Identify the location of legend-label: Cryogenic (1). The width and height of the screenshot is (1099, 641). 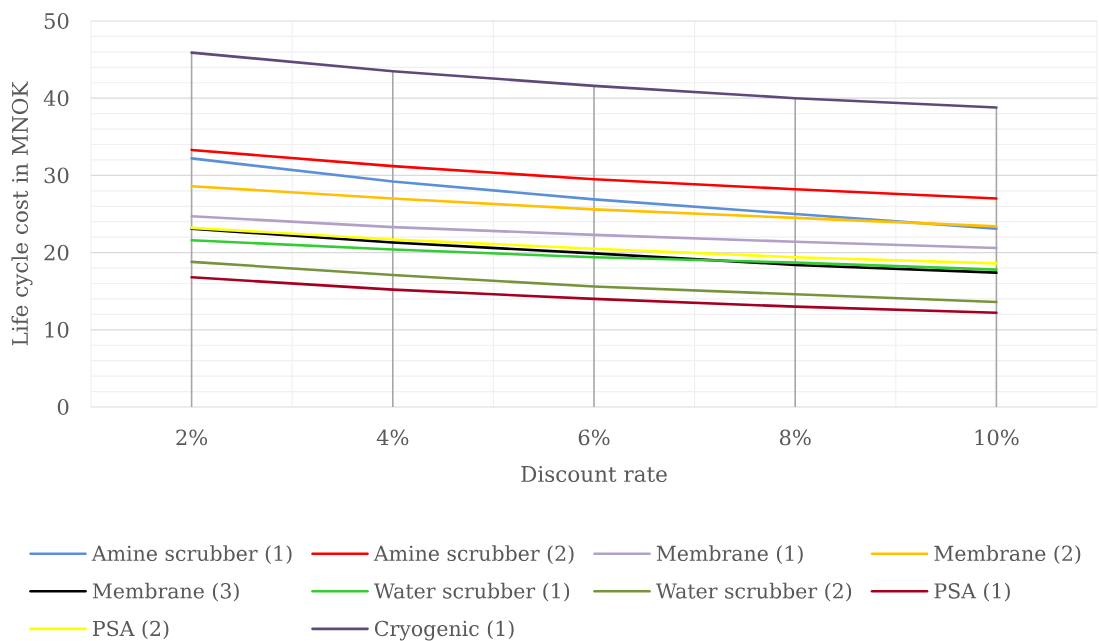
(444, 630).